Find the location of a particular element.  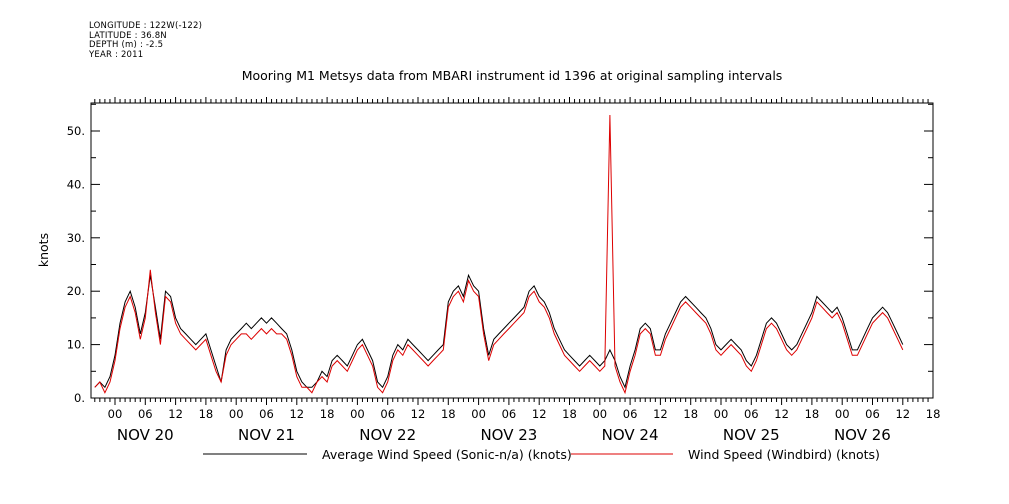

y-tick-label: 0. is located at coordinates (79, 398).